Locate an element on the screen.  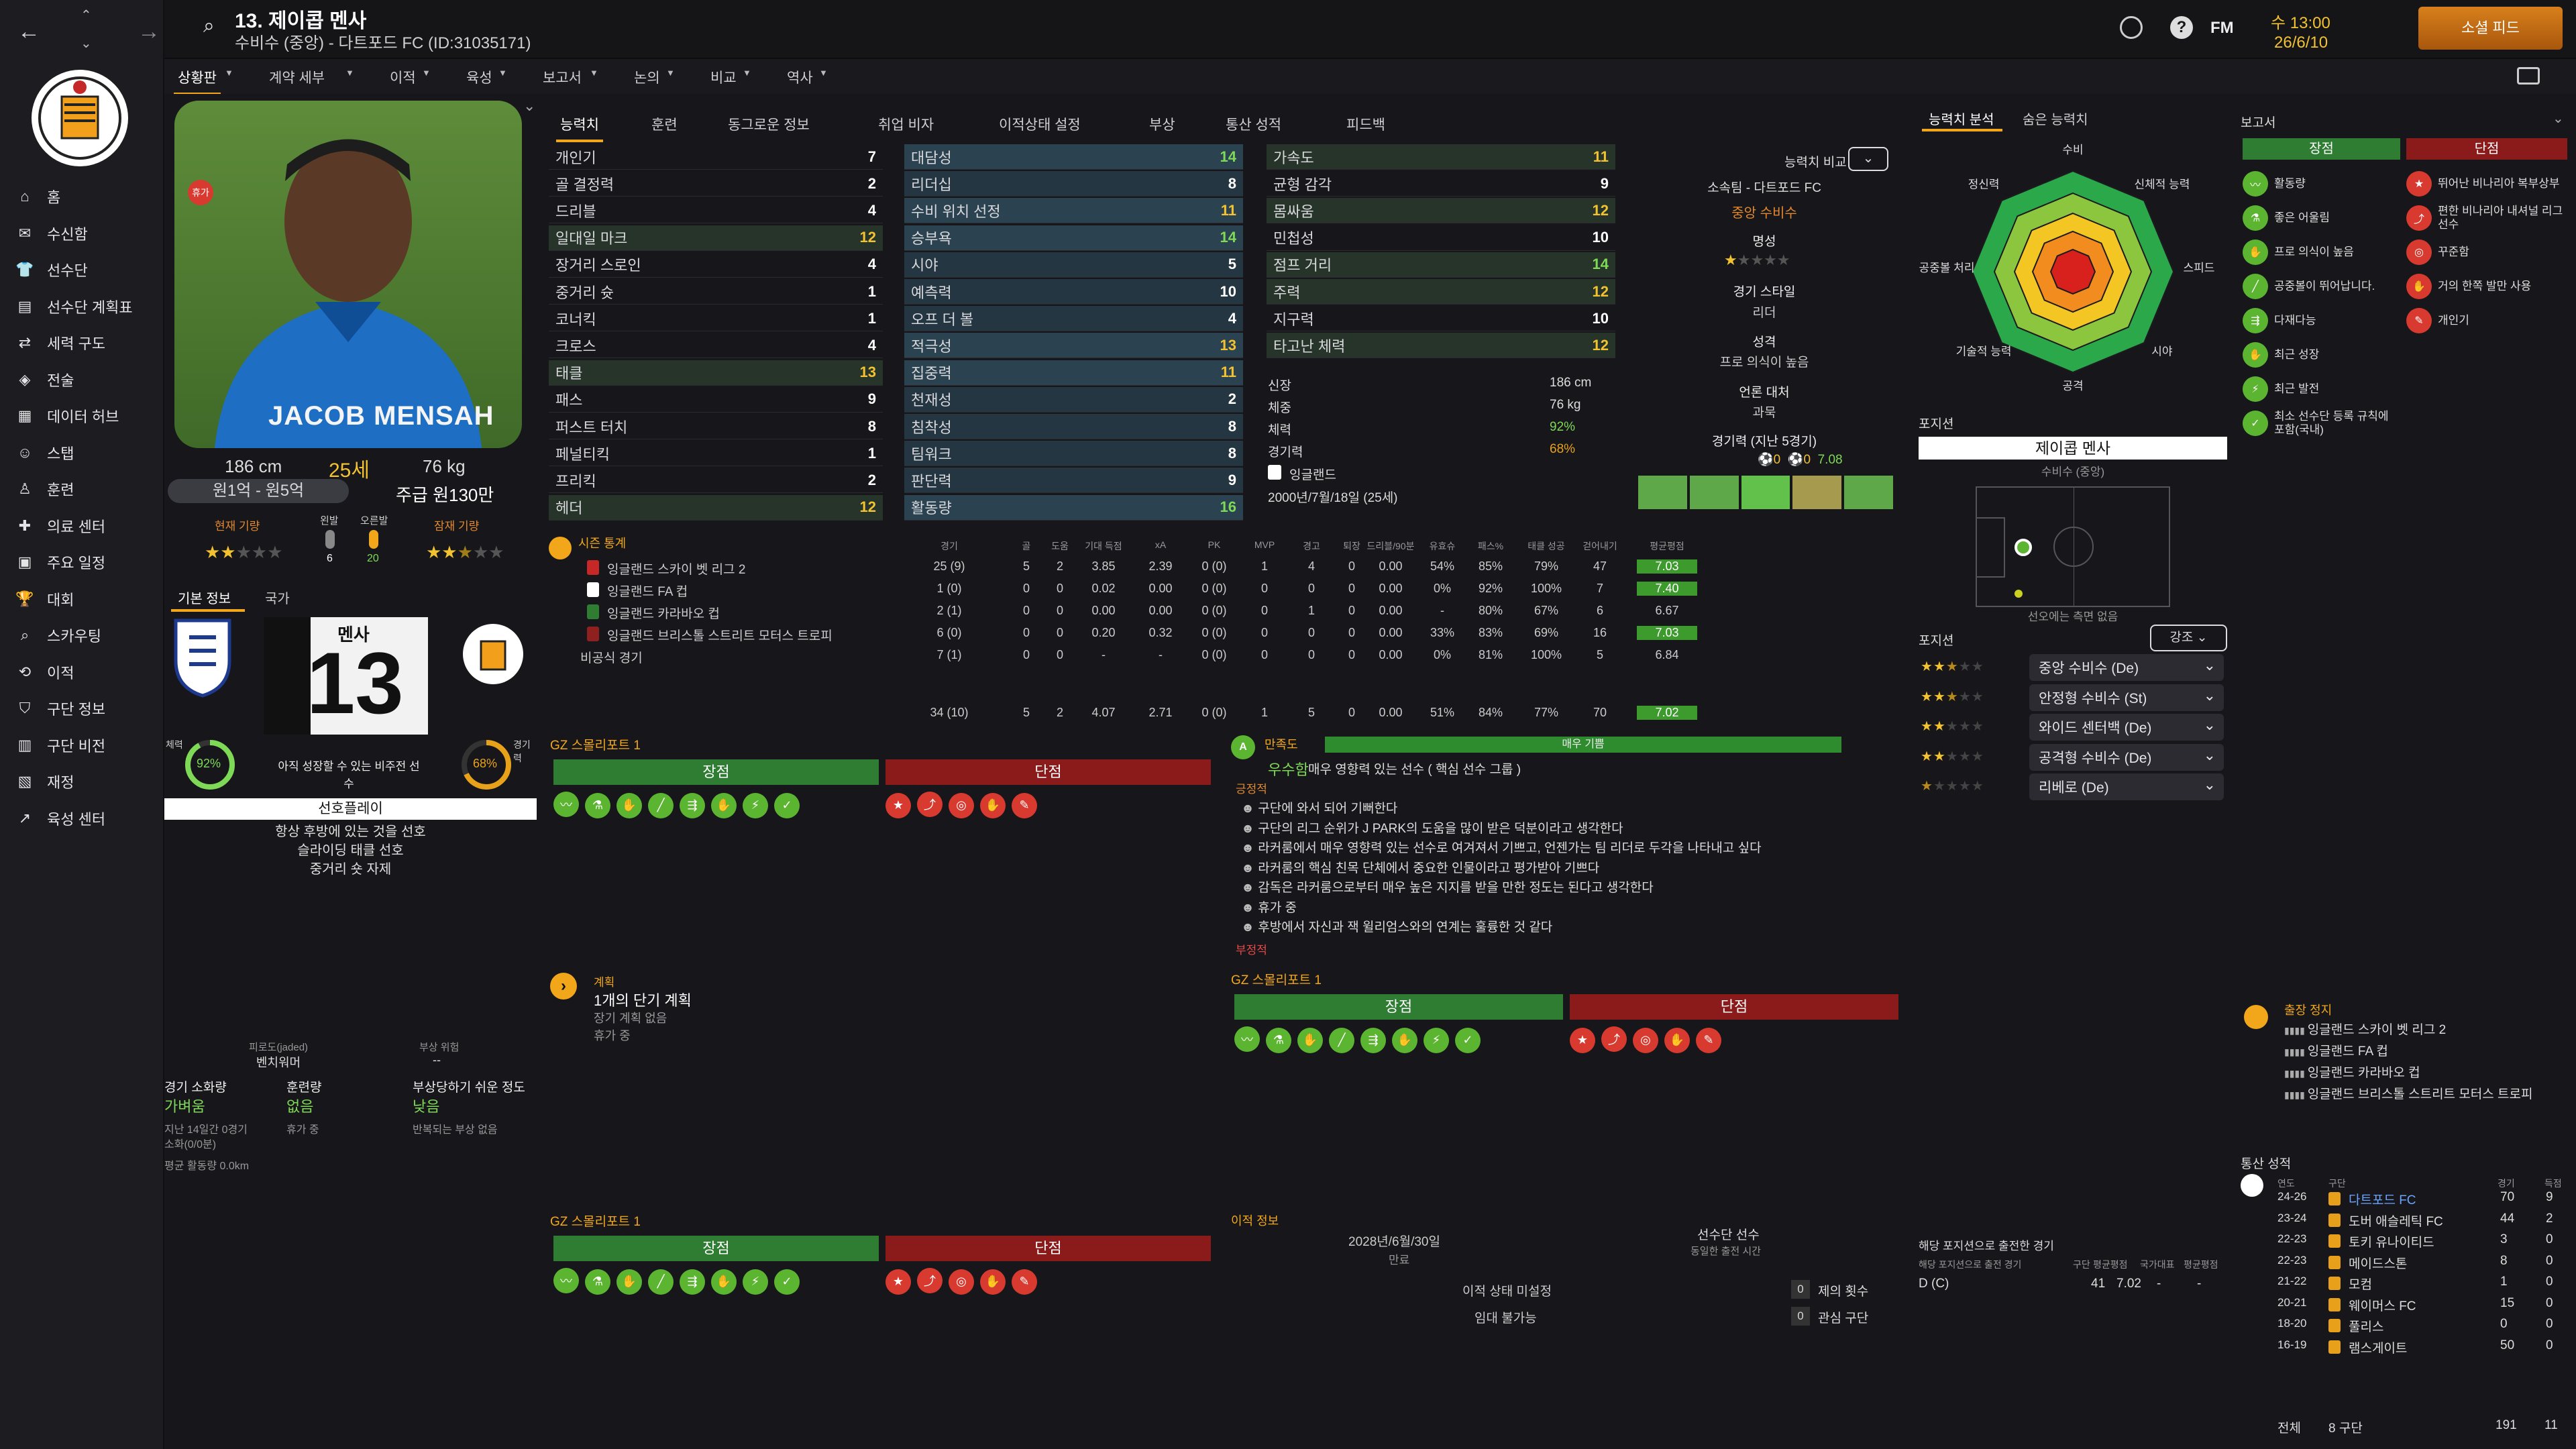
strength-dropdown: 강조 ⌄ is located at coordinates (2188, 638).